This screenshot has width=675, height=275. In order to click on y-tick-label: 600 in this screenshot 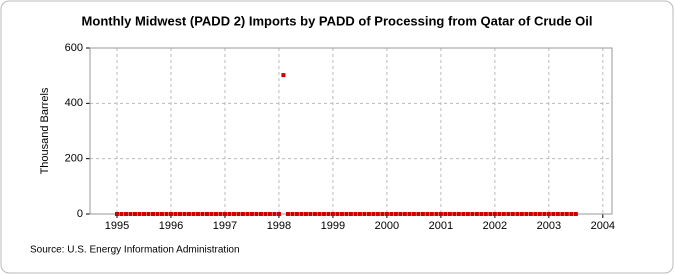, I will do `click(74, 48)`.